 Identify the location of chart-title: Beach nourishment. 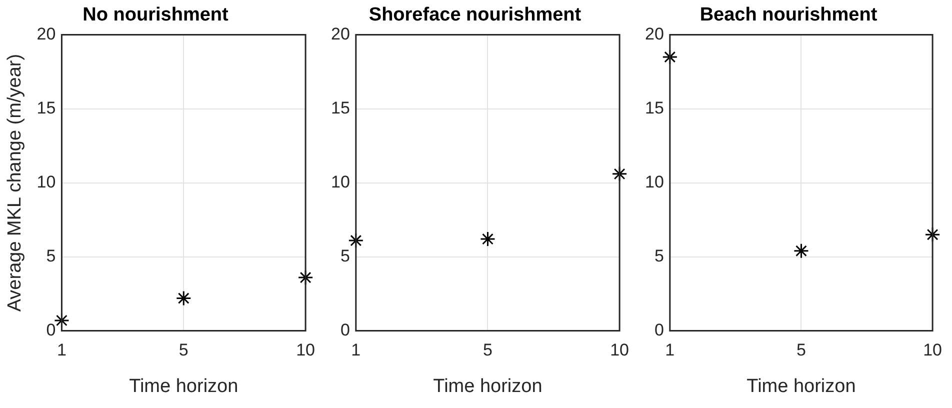
(789, 15).